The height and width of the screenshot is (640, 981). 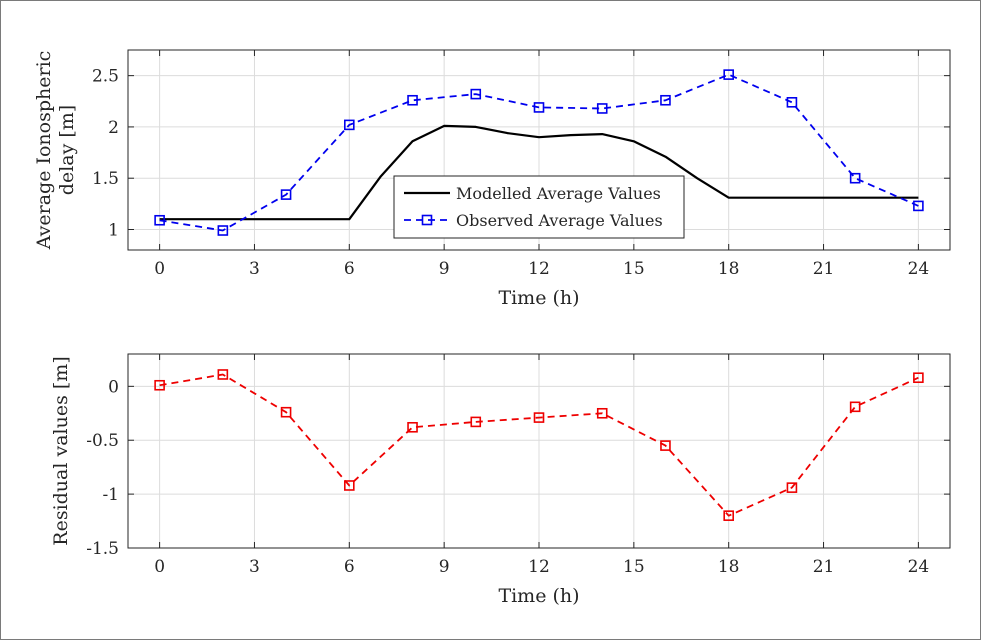 I want to click on legend-box, so click(x=539, y=207).